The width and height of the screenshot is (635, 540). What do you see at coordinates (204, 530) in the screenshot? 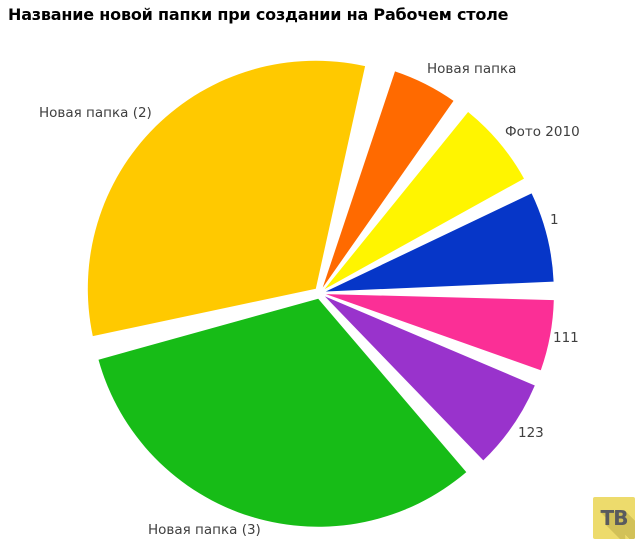
I see `slice-label-novaya-papka-3: Новая папка (3)` at bounding box center [204, 530].